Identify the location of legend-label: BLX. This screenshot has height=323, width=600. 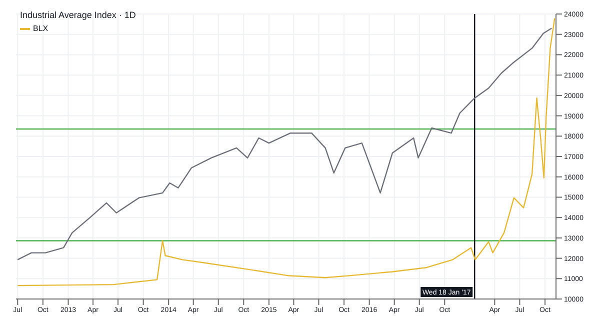
(40, 28).